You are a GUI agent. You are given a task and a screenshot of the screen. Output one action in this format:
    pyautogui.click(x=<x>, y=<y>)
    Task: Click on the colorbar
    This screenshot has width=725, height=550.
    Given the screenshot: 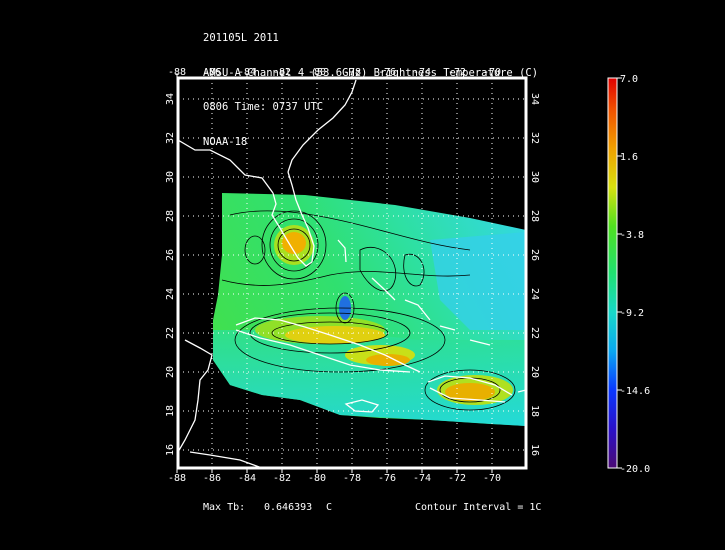 What is the action you would take?
    pyautogui.click(x=612, y=273)
    